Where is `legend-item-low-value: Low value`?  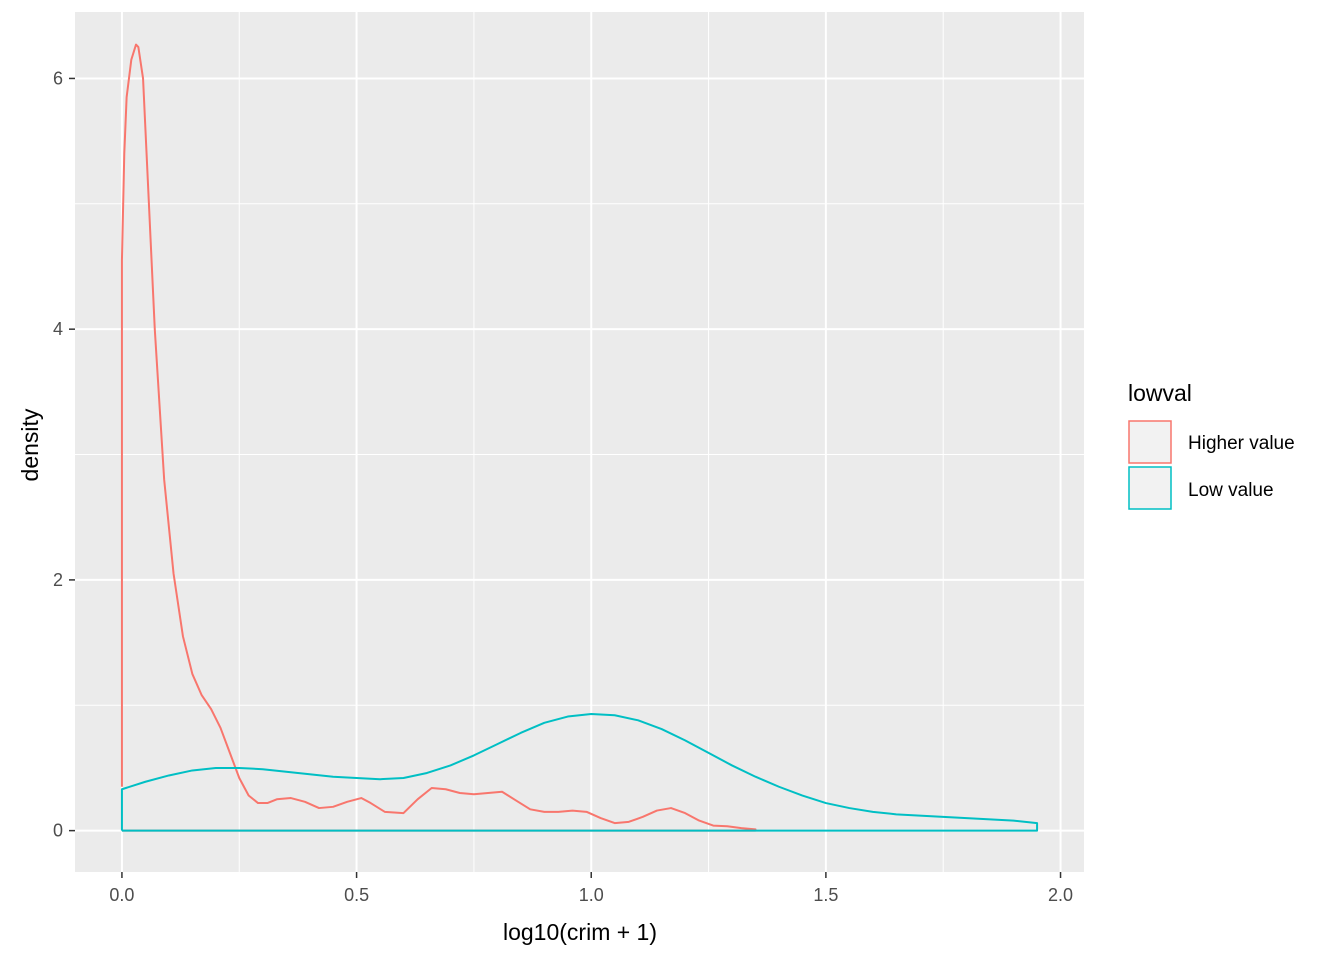
legend-item-low-value: Low value is located at coordinates (1201, 488).